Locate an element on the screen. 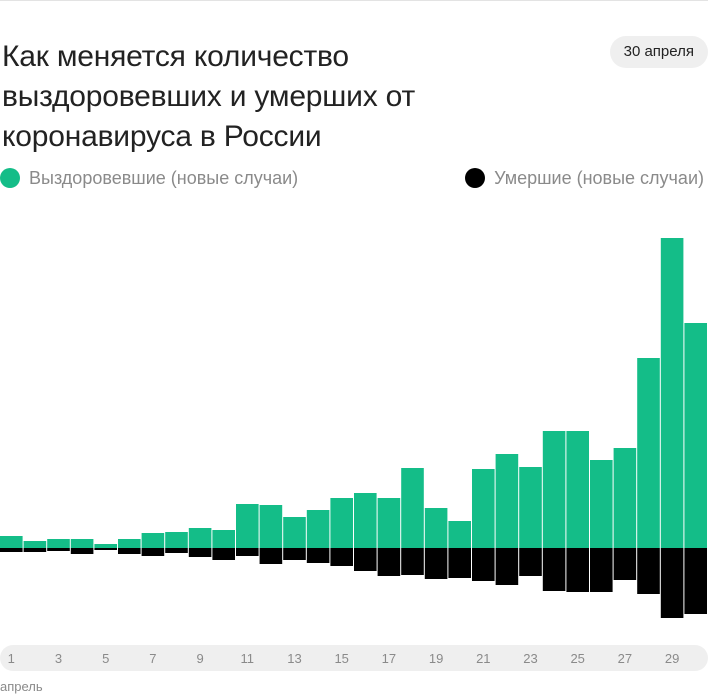 The image size is (708, 698). x-tick-label-11: 11 is located at coordinates (248, 658).